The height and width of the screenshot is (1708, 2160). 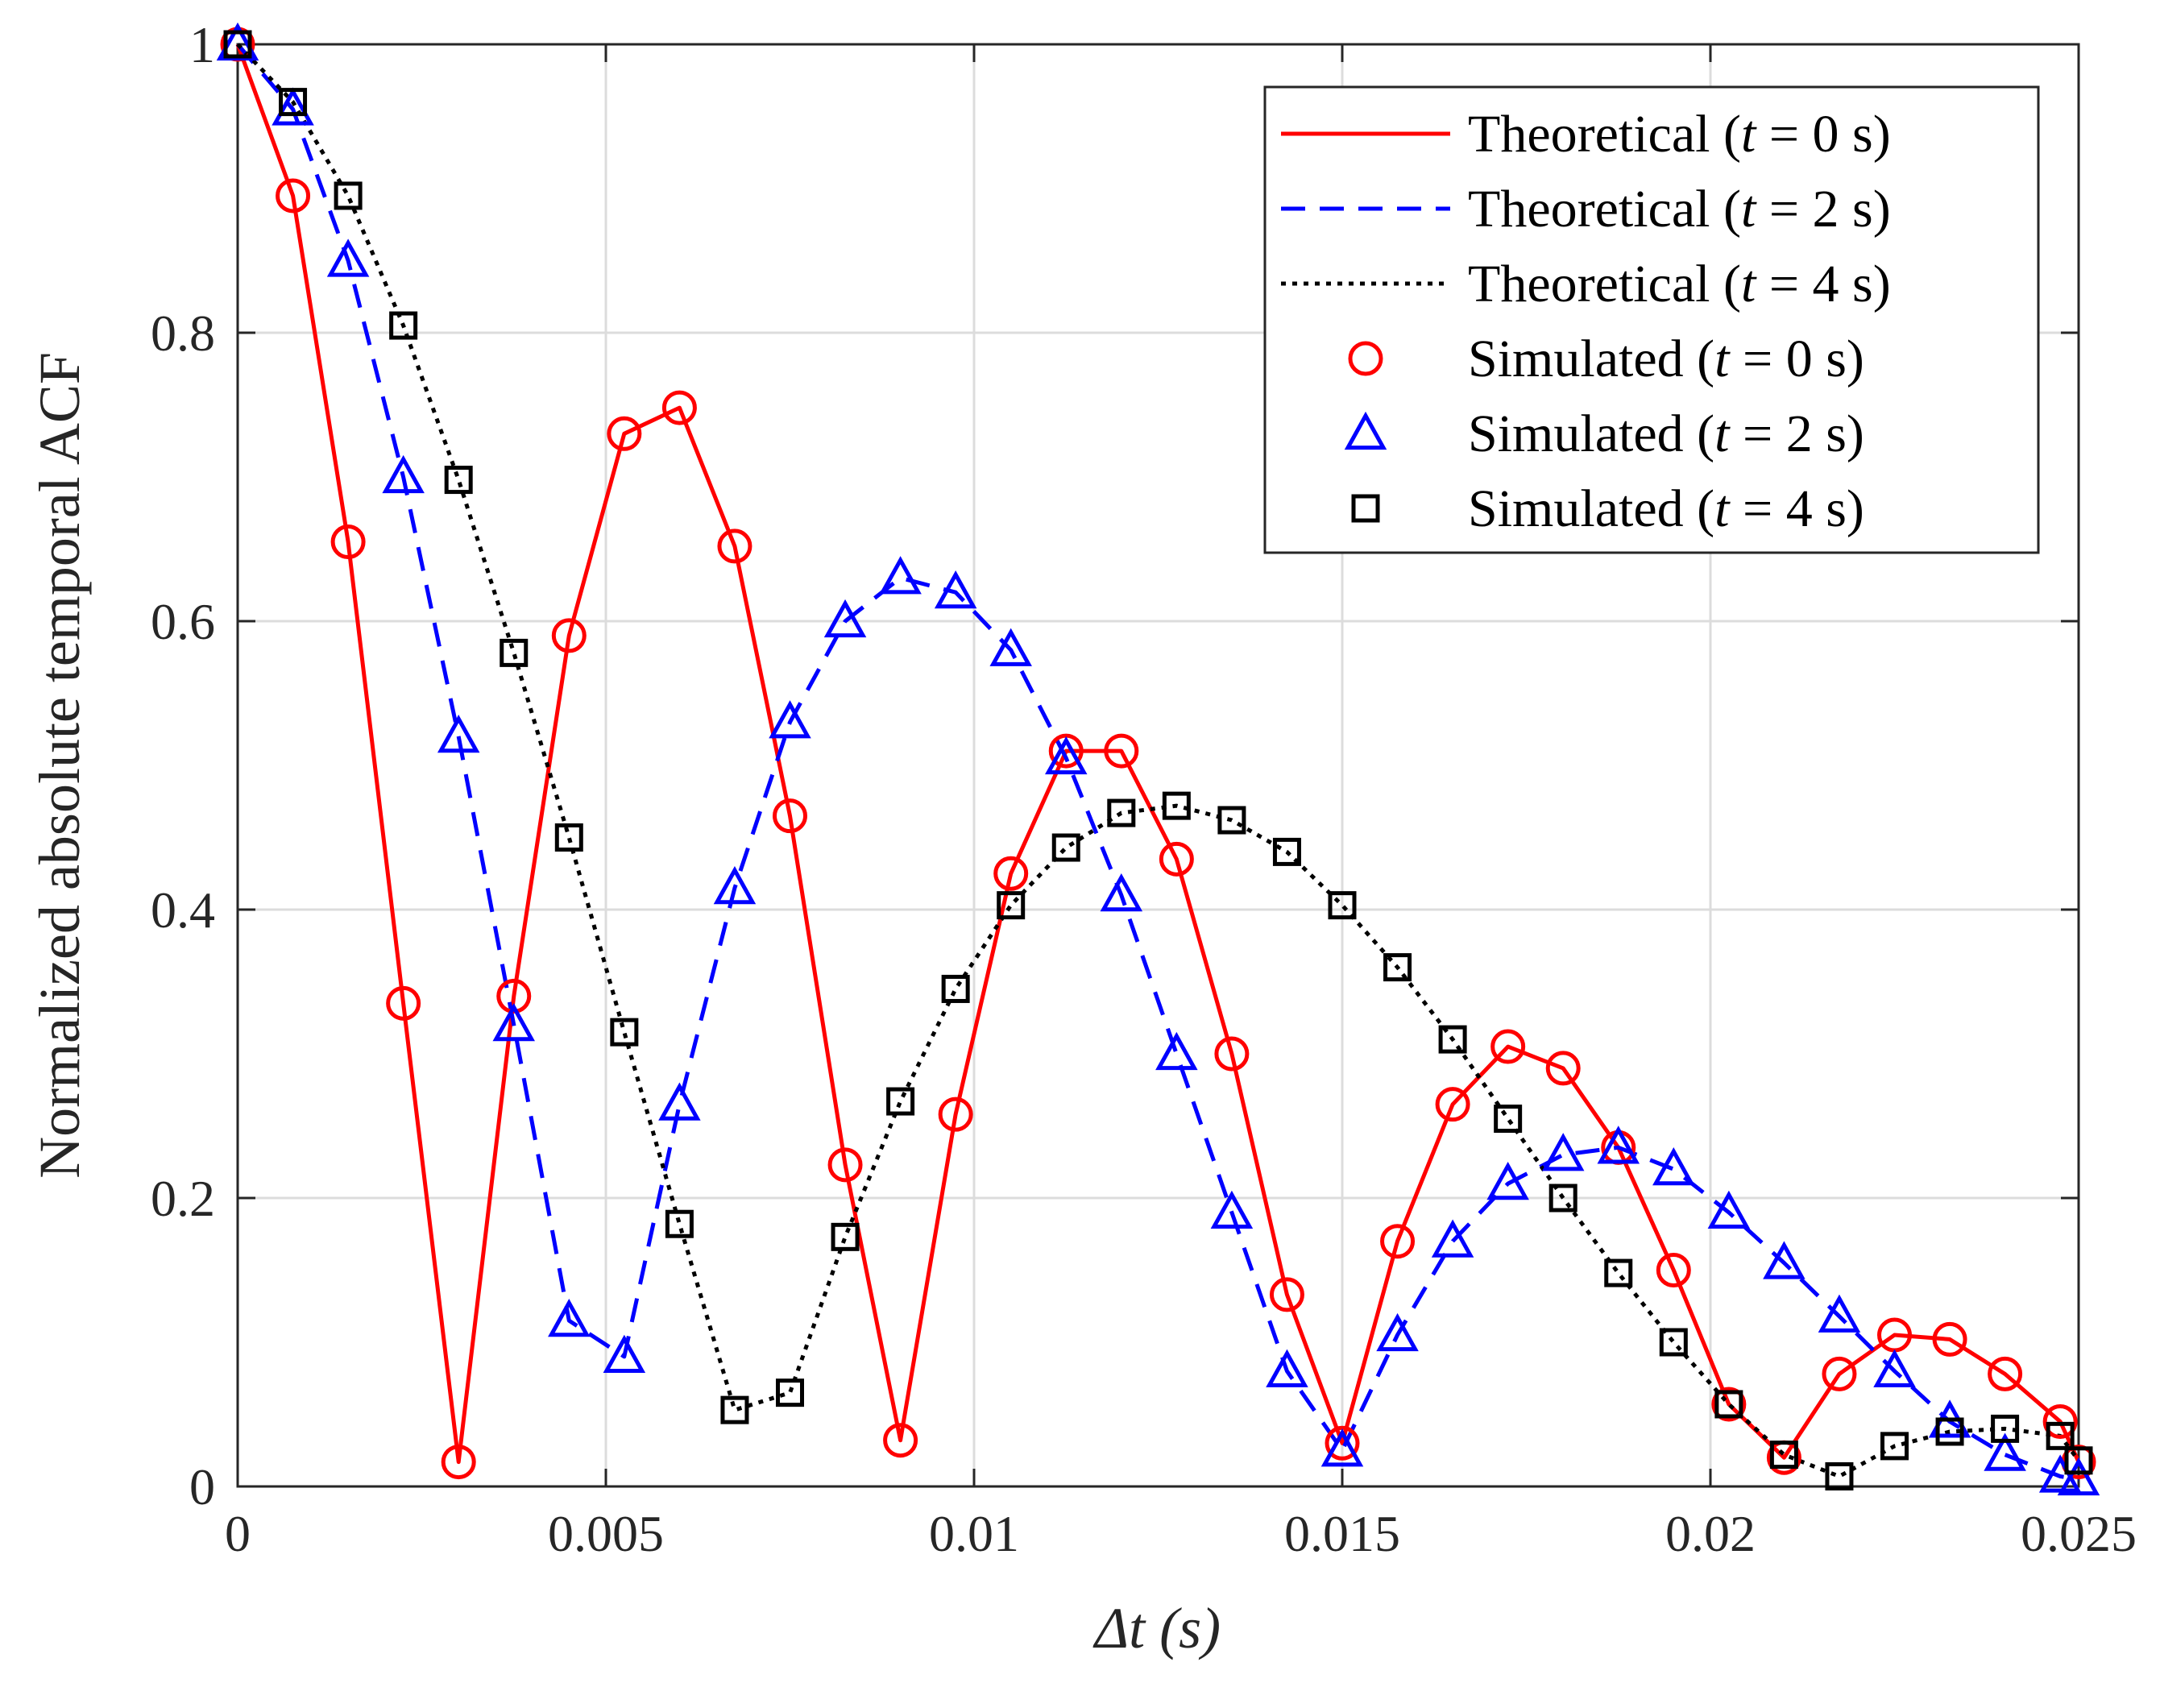 What do you see at coordinates (59, 766) in the screenshot?
I see `y-axis-title: Normalized absolute temporal ACF` at bounding box center [59, 766].